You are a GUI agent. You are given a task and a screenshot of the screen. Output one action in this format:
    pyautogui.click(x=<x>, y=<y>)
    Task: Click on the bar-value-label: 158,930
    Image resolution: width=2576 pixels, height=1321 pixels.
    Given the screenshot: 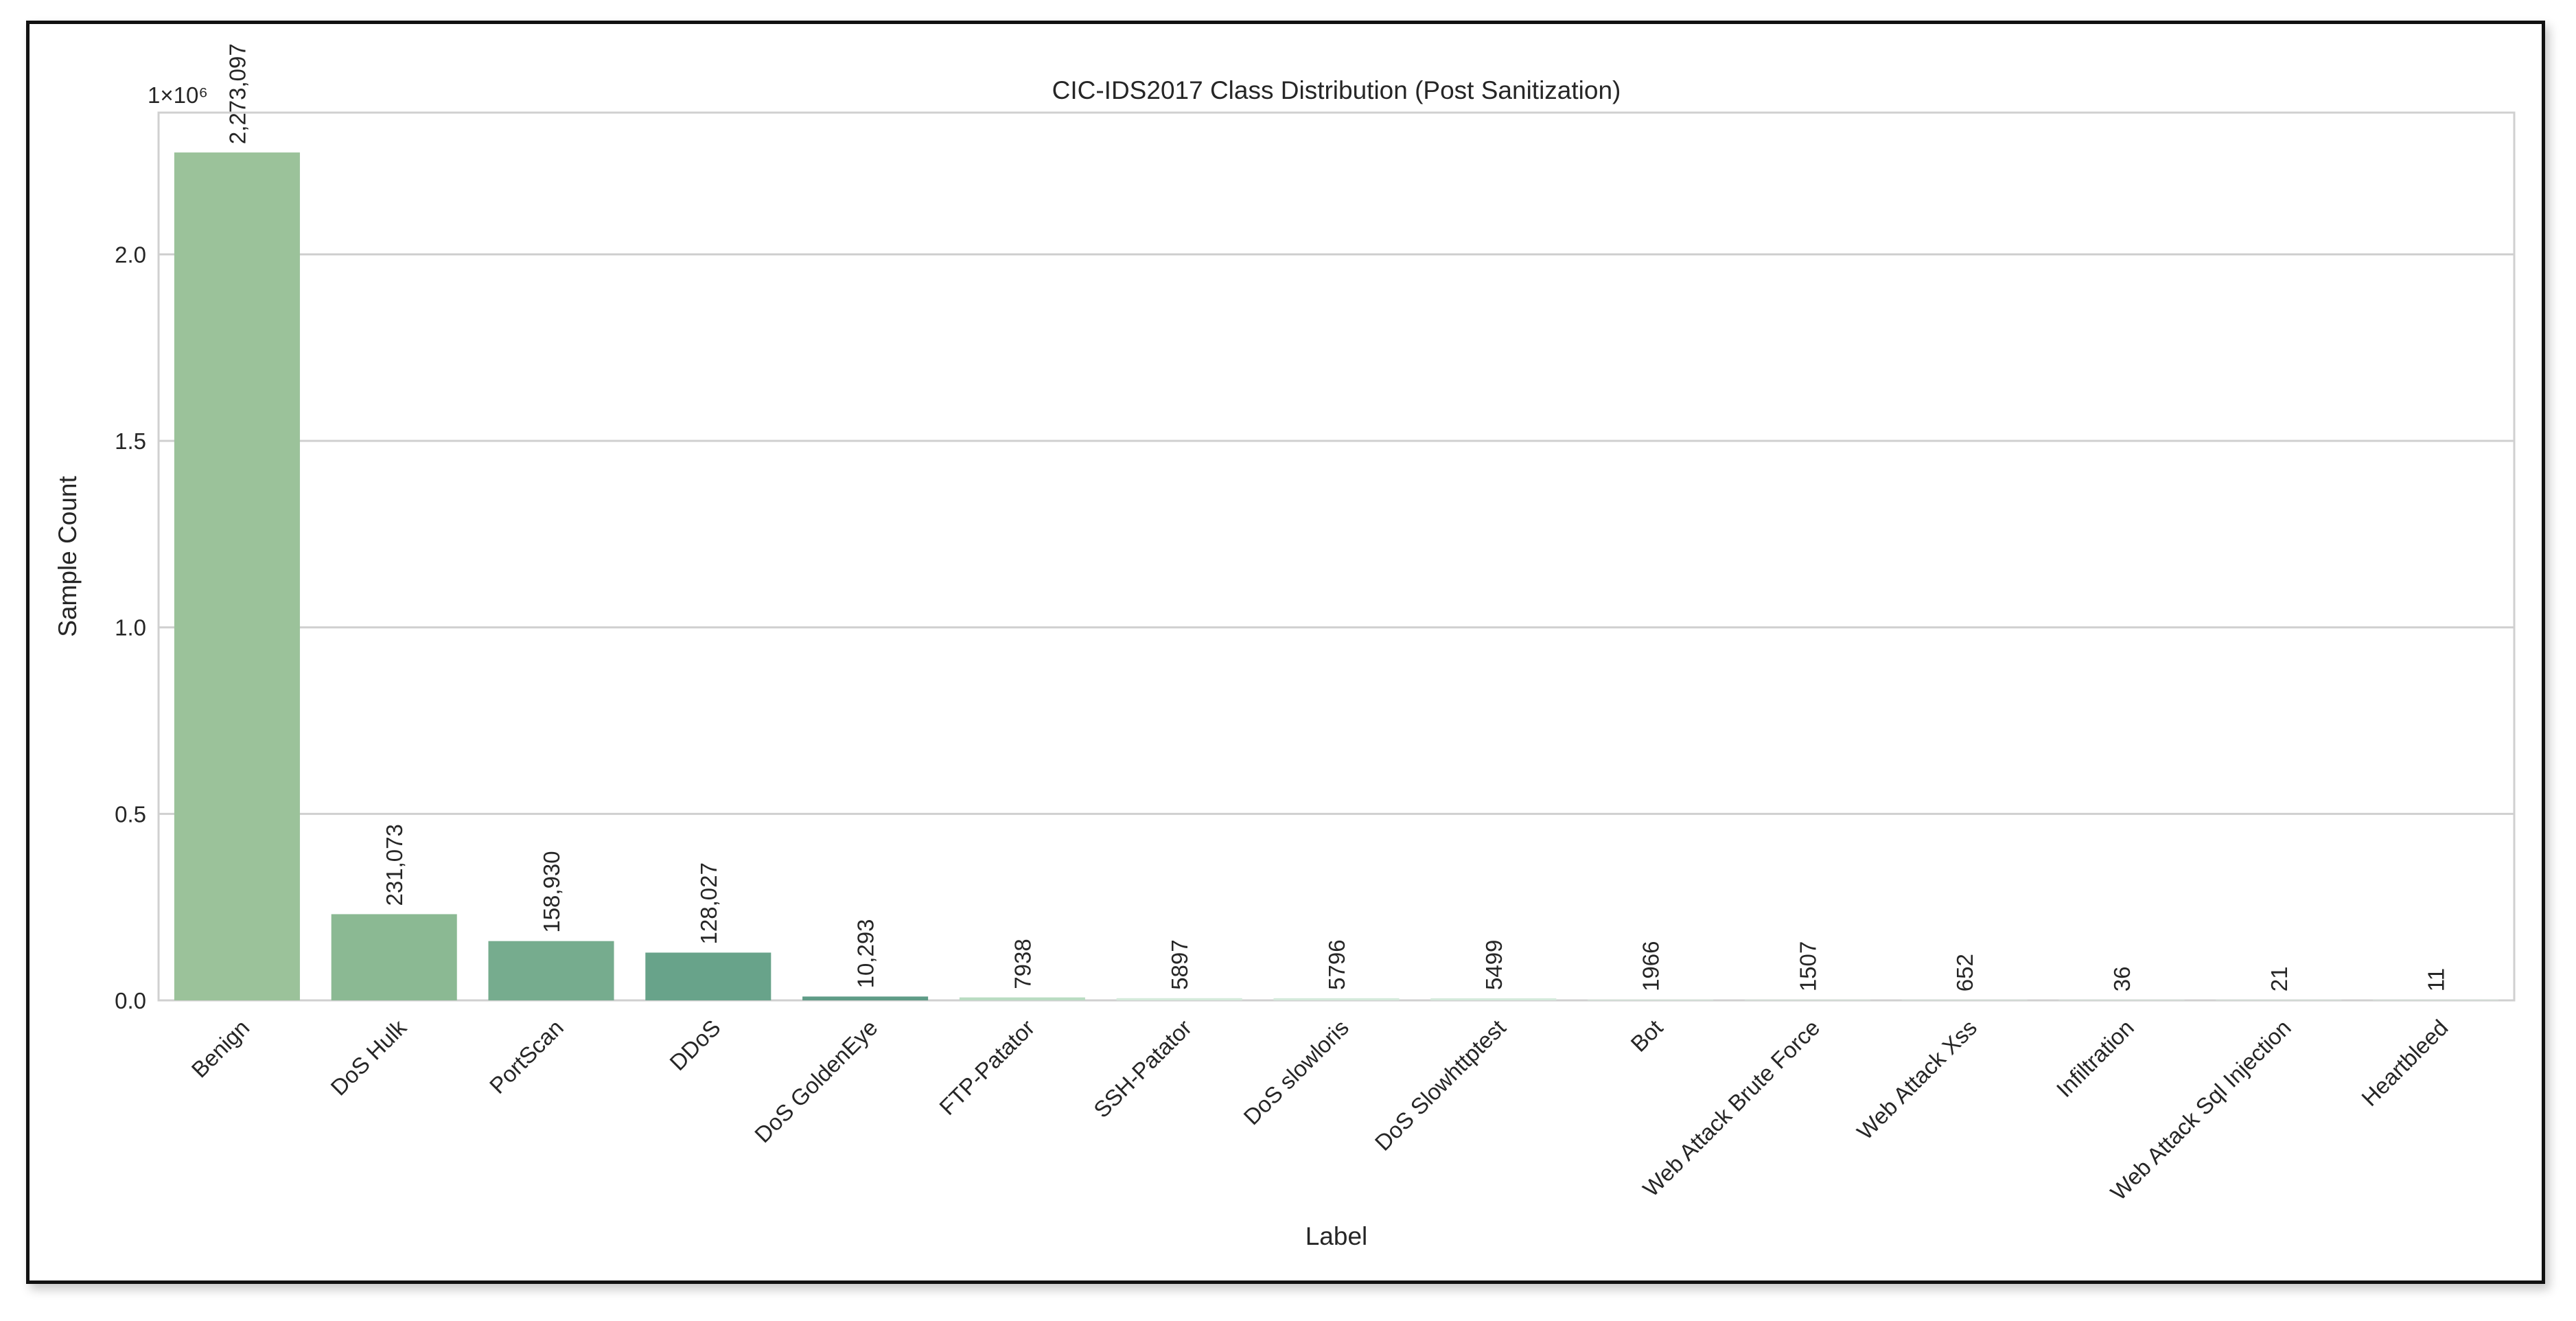 What is the action you would take?
    pyautogui.click(x=551, y=892)
    